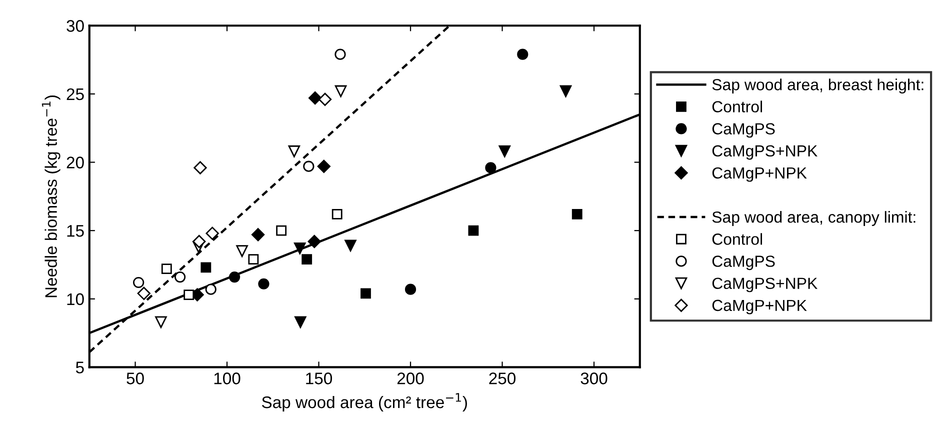 The height and width of the screenshot is (427, 941). I want to click on x-tick-label: 50, so click(135, 378).